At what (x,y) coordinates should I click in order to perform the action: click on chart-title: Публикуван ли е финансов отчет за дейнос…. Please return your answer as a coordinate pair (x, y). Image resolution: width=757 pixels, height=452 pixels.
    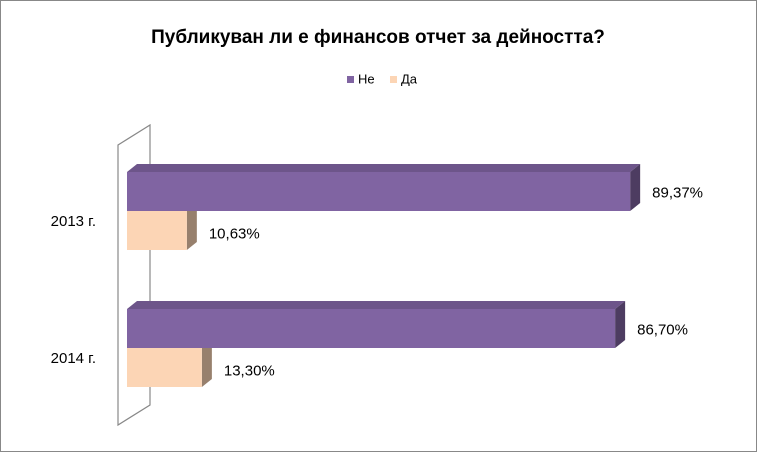
    Looking at the image, I should click on (378, 37).